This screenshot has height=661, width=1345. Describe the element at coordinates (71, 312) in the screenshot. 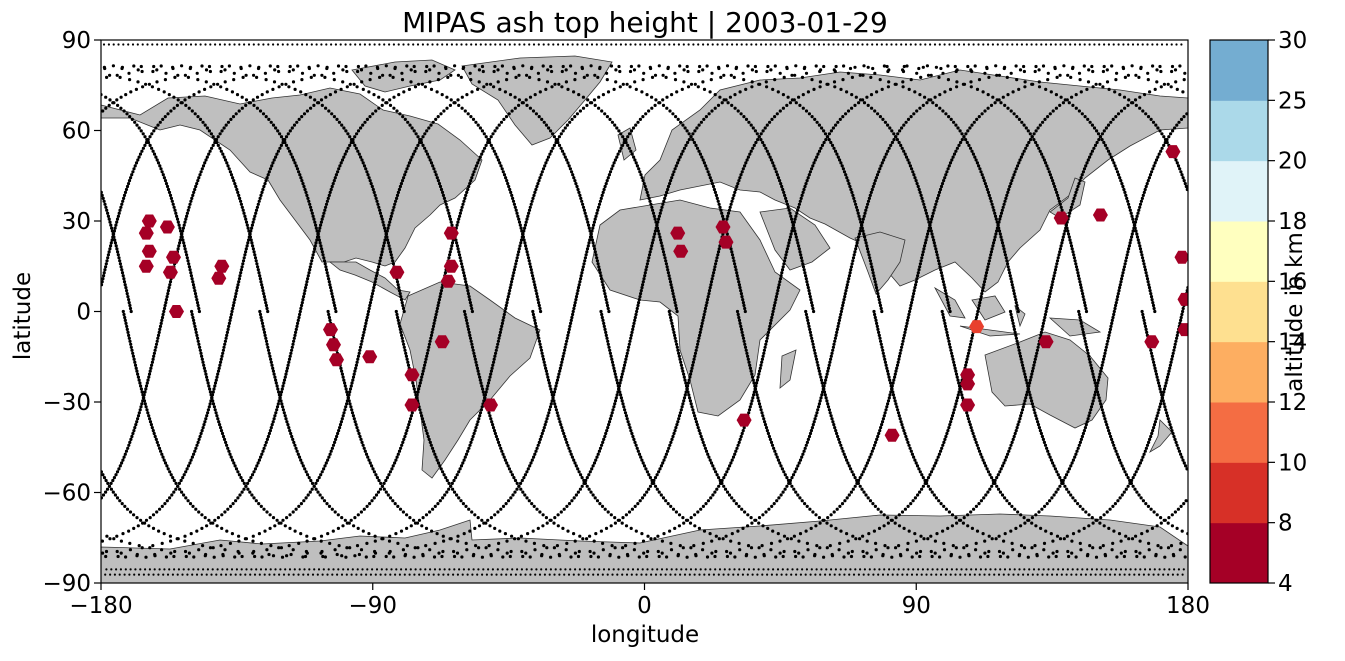

I see `y-axis-ticks: −90 −60 −30 0 30 60 90` at that location.